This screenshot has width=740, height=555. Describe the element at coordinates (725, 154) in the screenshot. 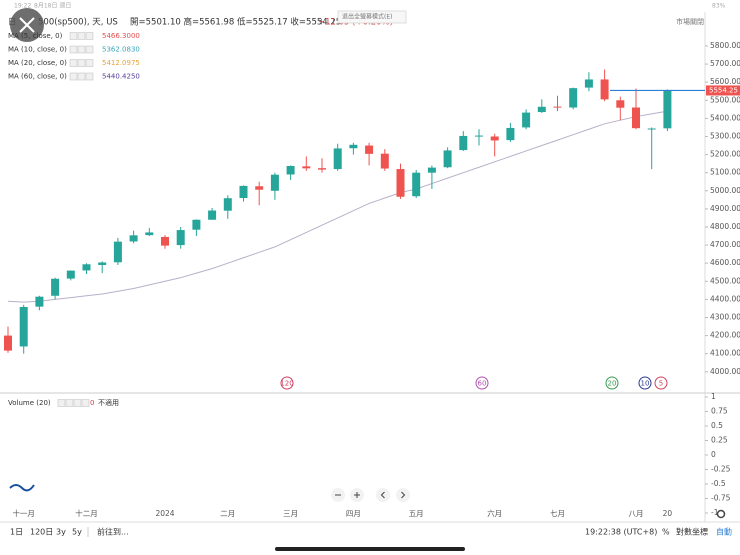

I see `y-tick-label: 5200.00` at that location.